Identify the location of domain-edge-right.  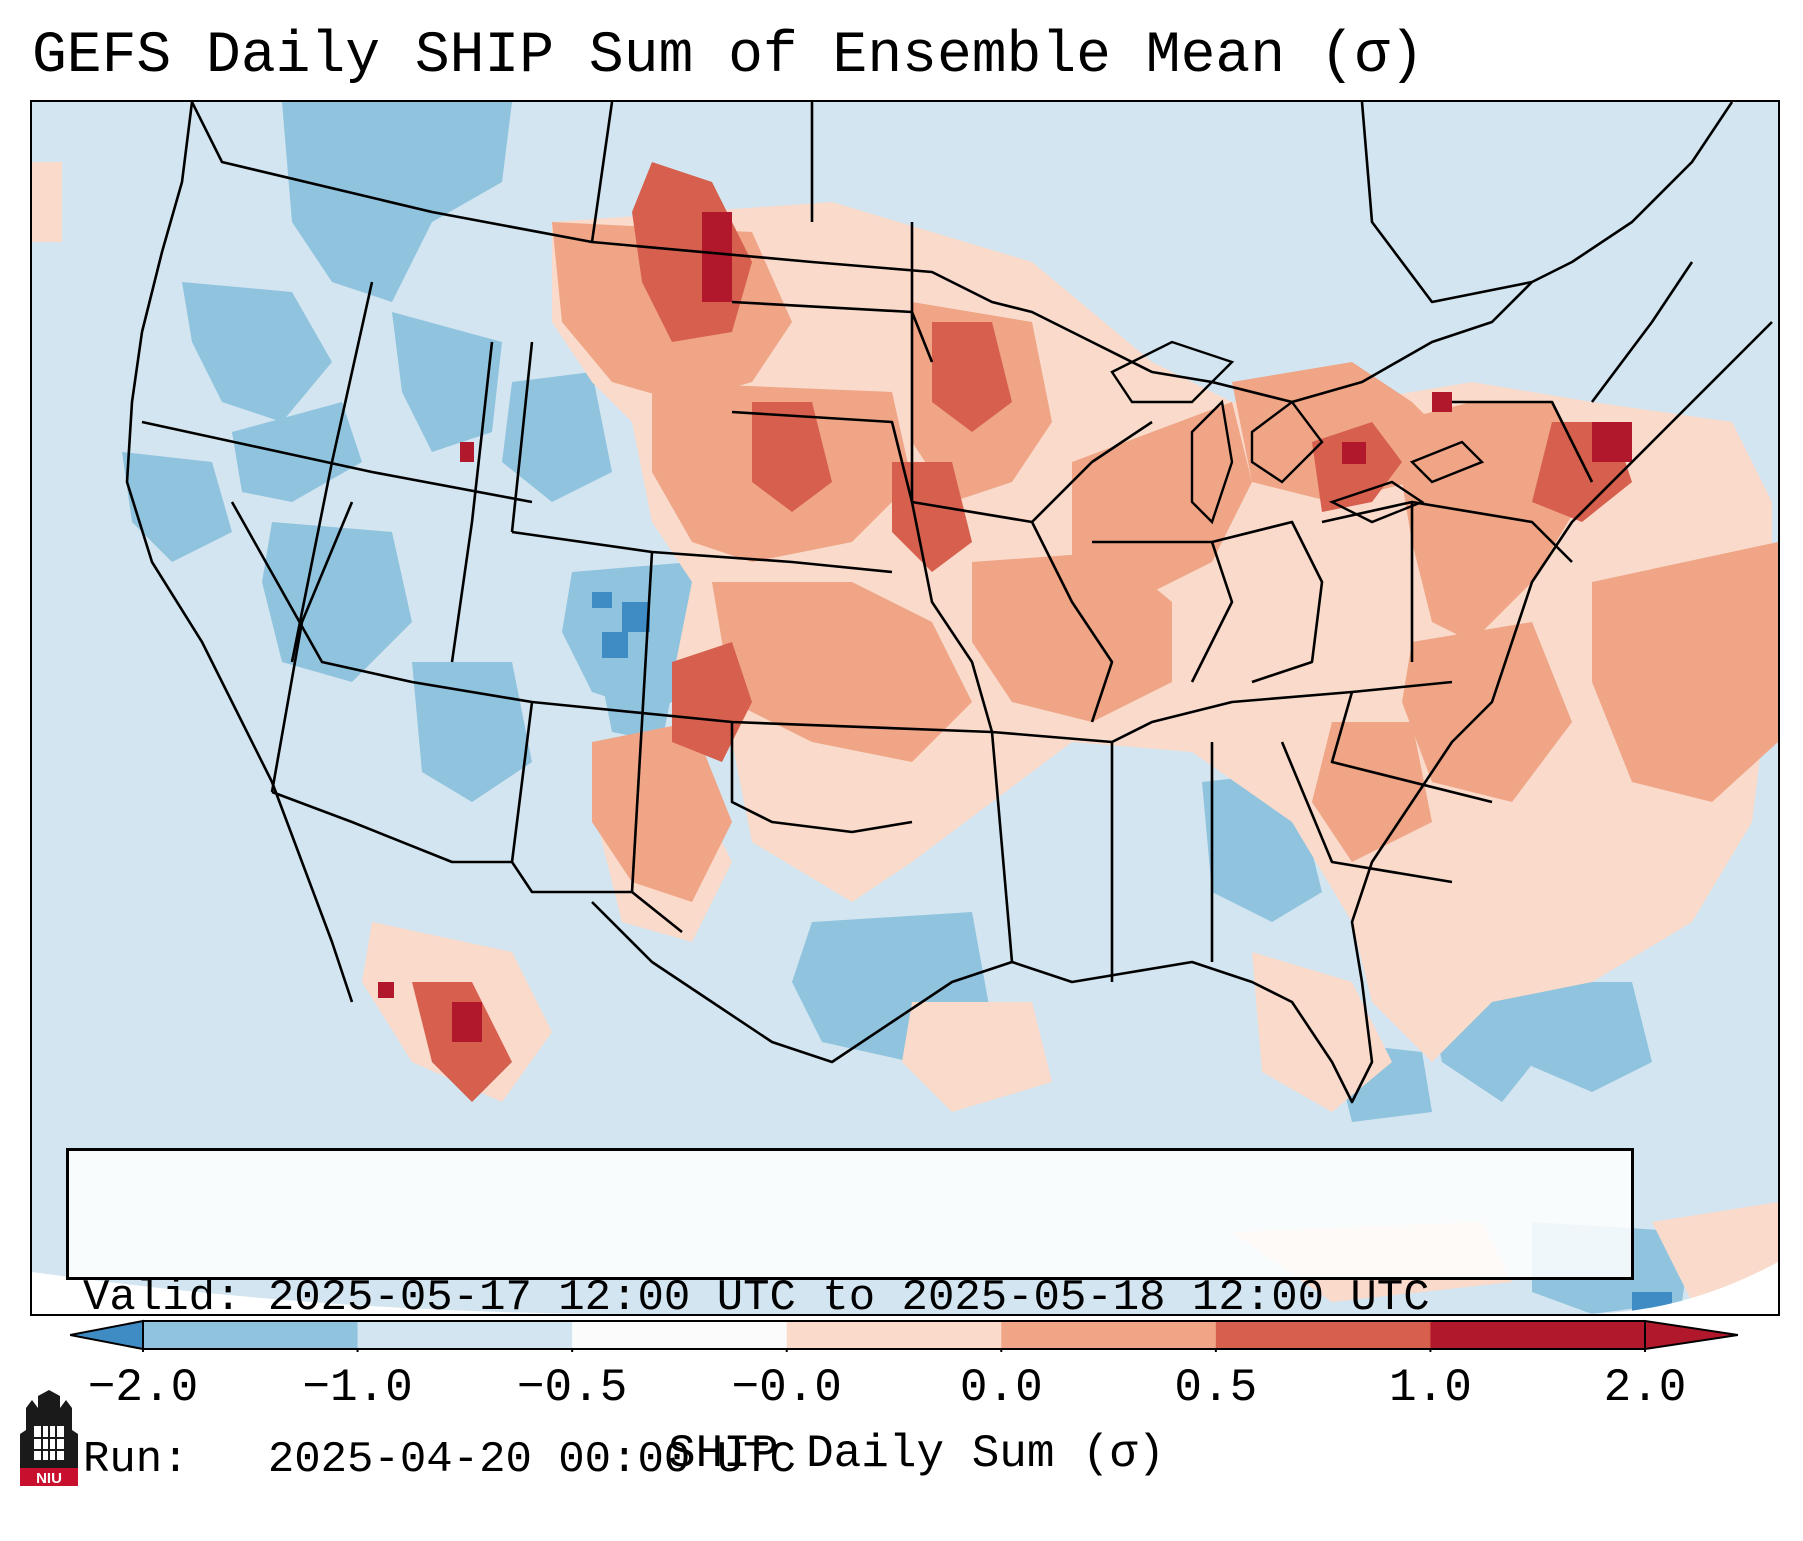
(1680, 1288).